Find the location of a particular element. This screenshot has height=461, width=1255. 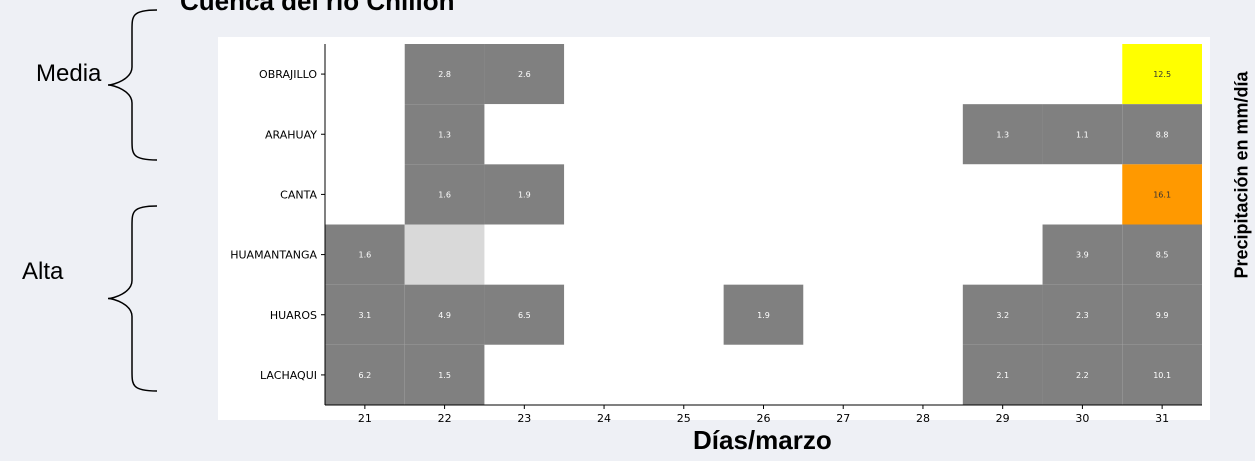

cell-value-label: 3.9 is located at coordinates (1082, 255).